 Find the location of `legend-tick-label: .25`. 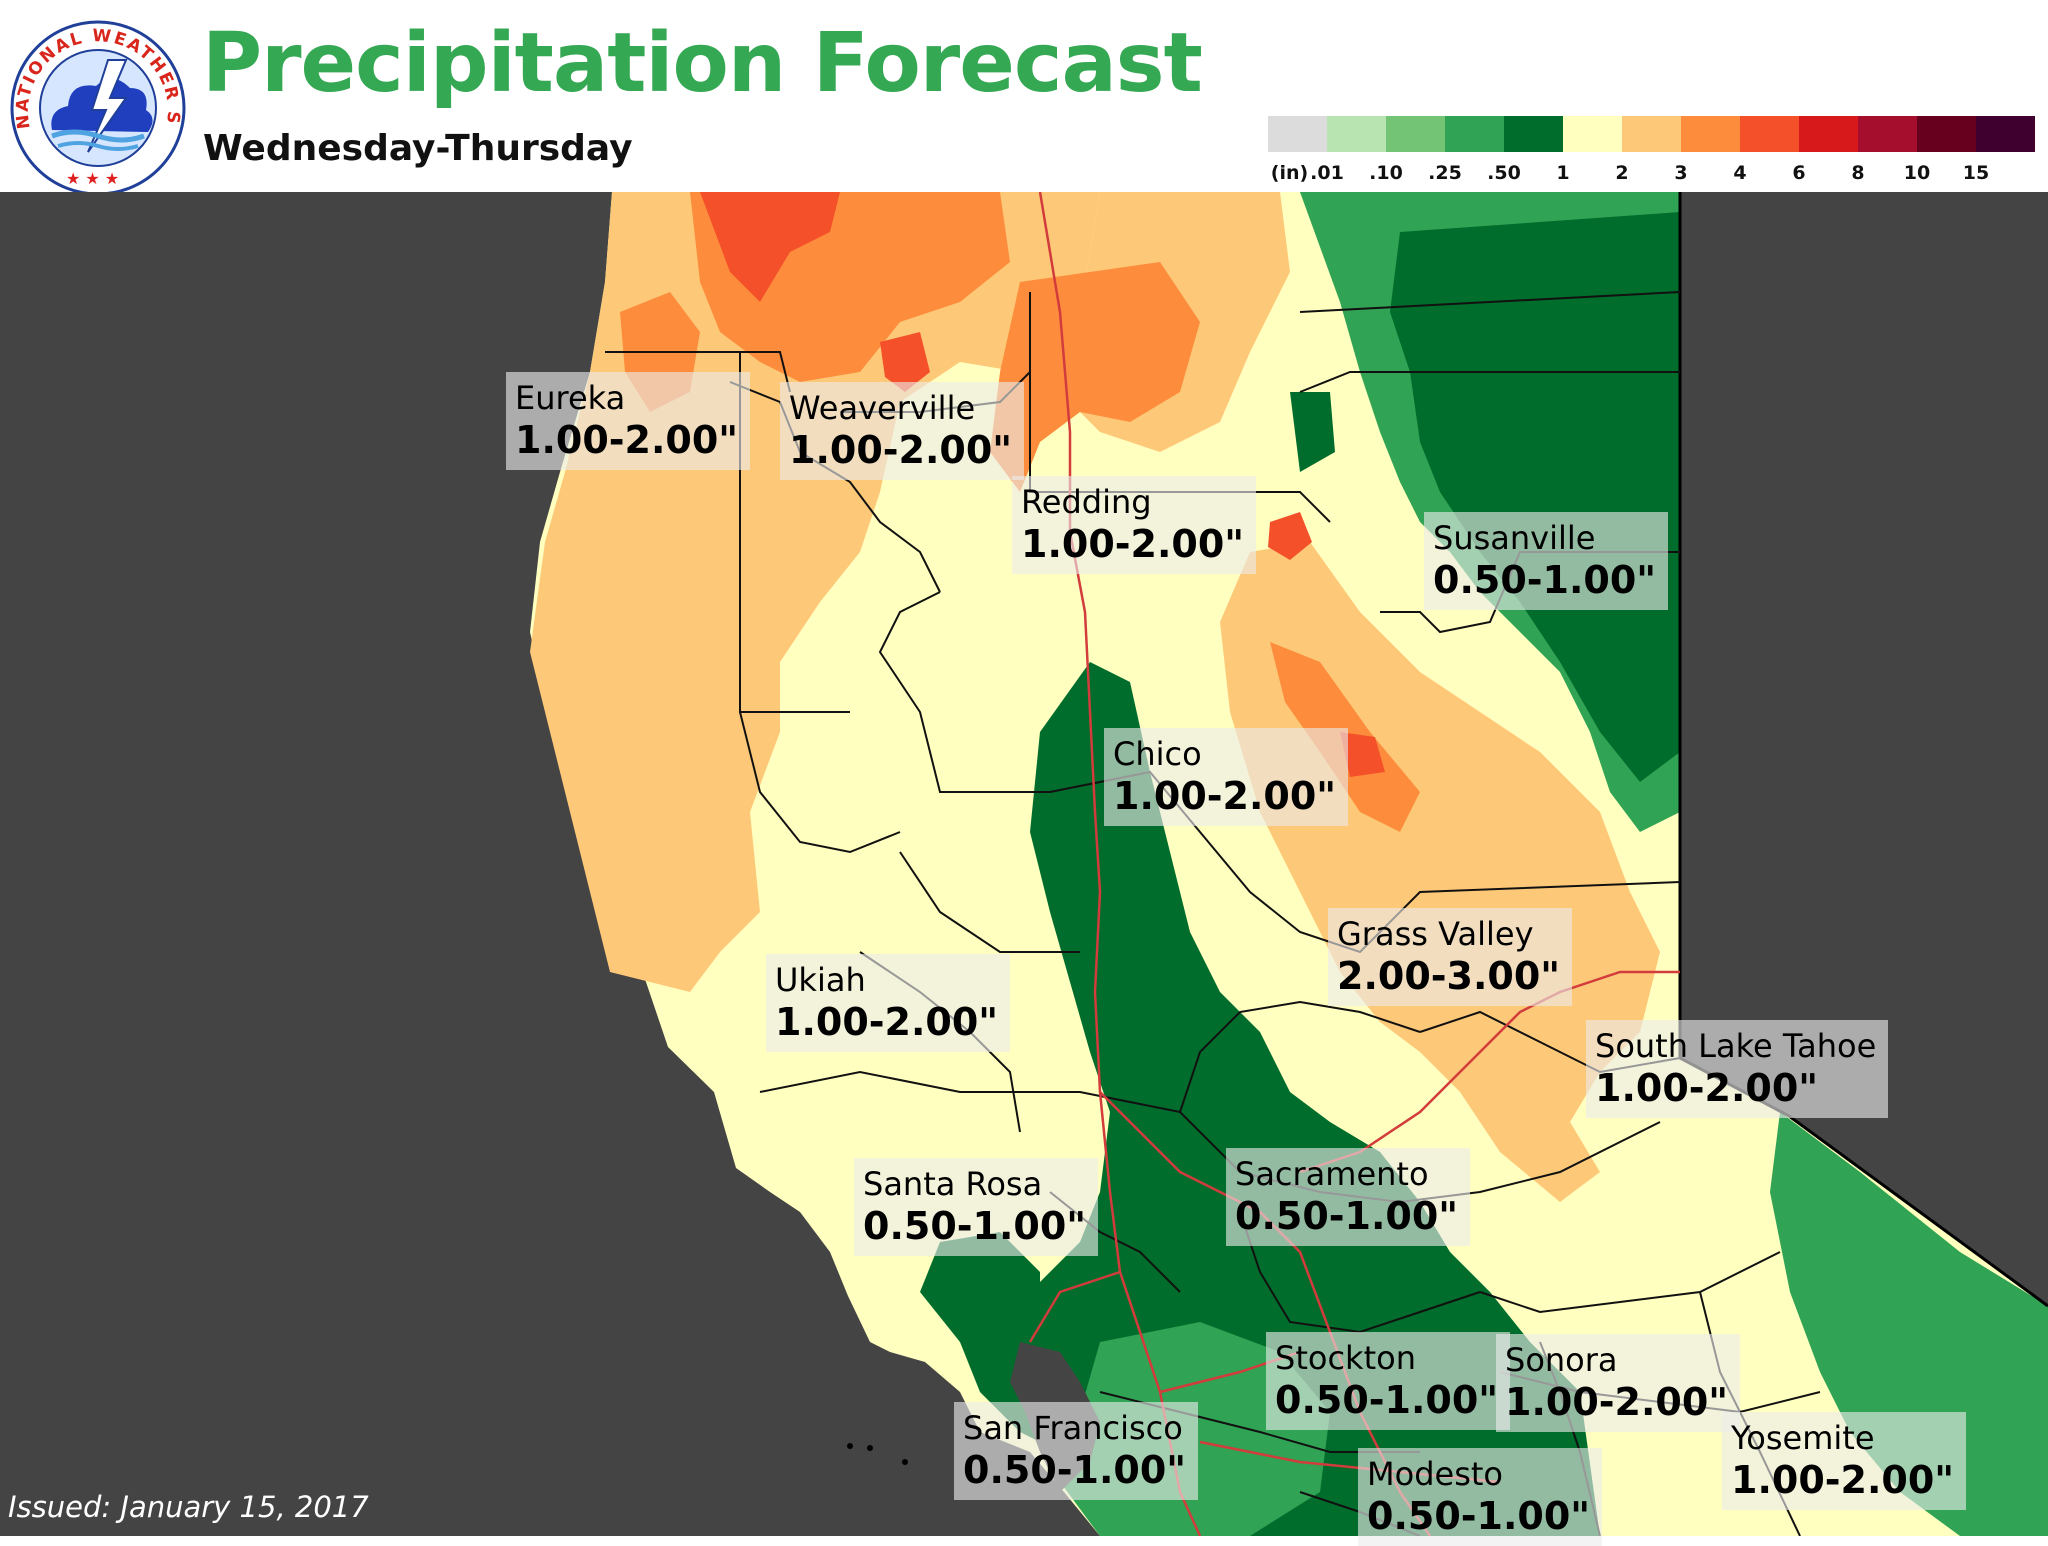

legend-tick-label: .25 is located at coordinates (1445, 173).